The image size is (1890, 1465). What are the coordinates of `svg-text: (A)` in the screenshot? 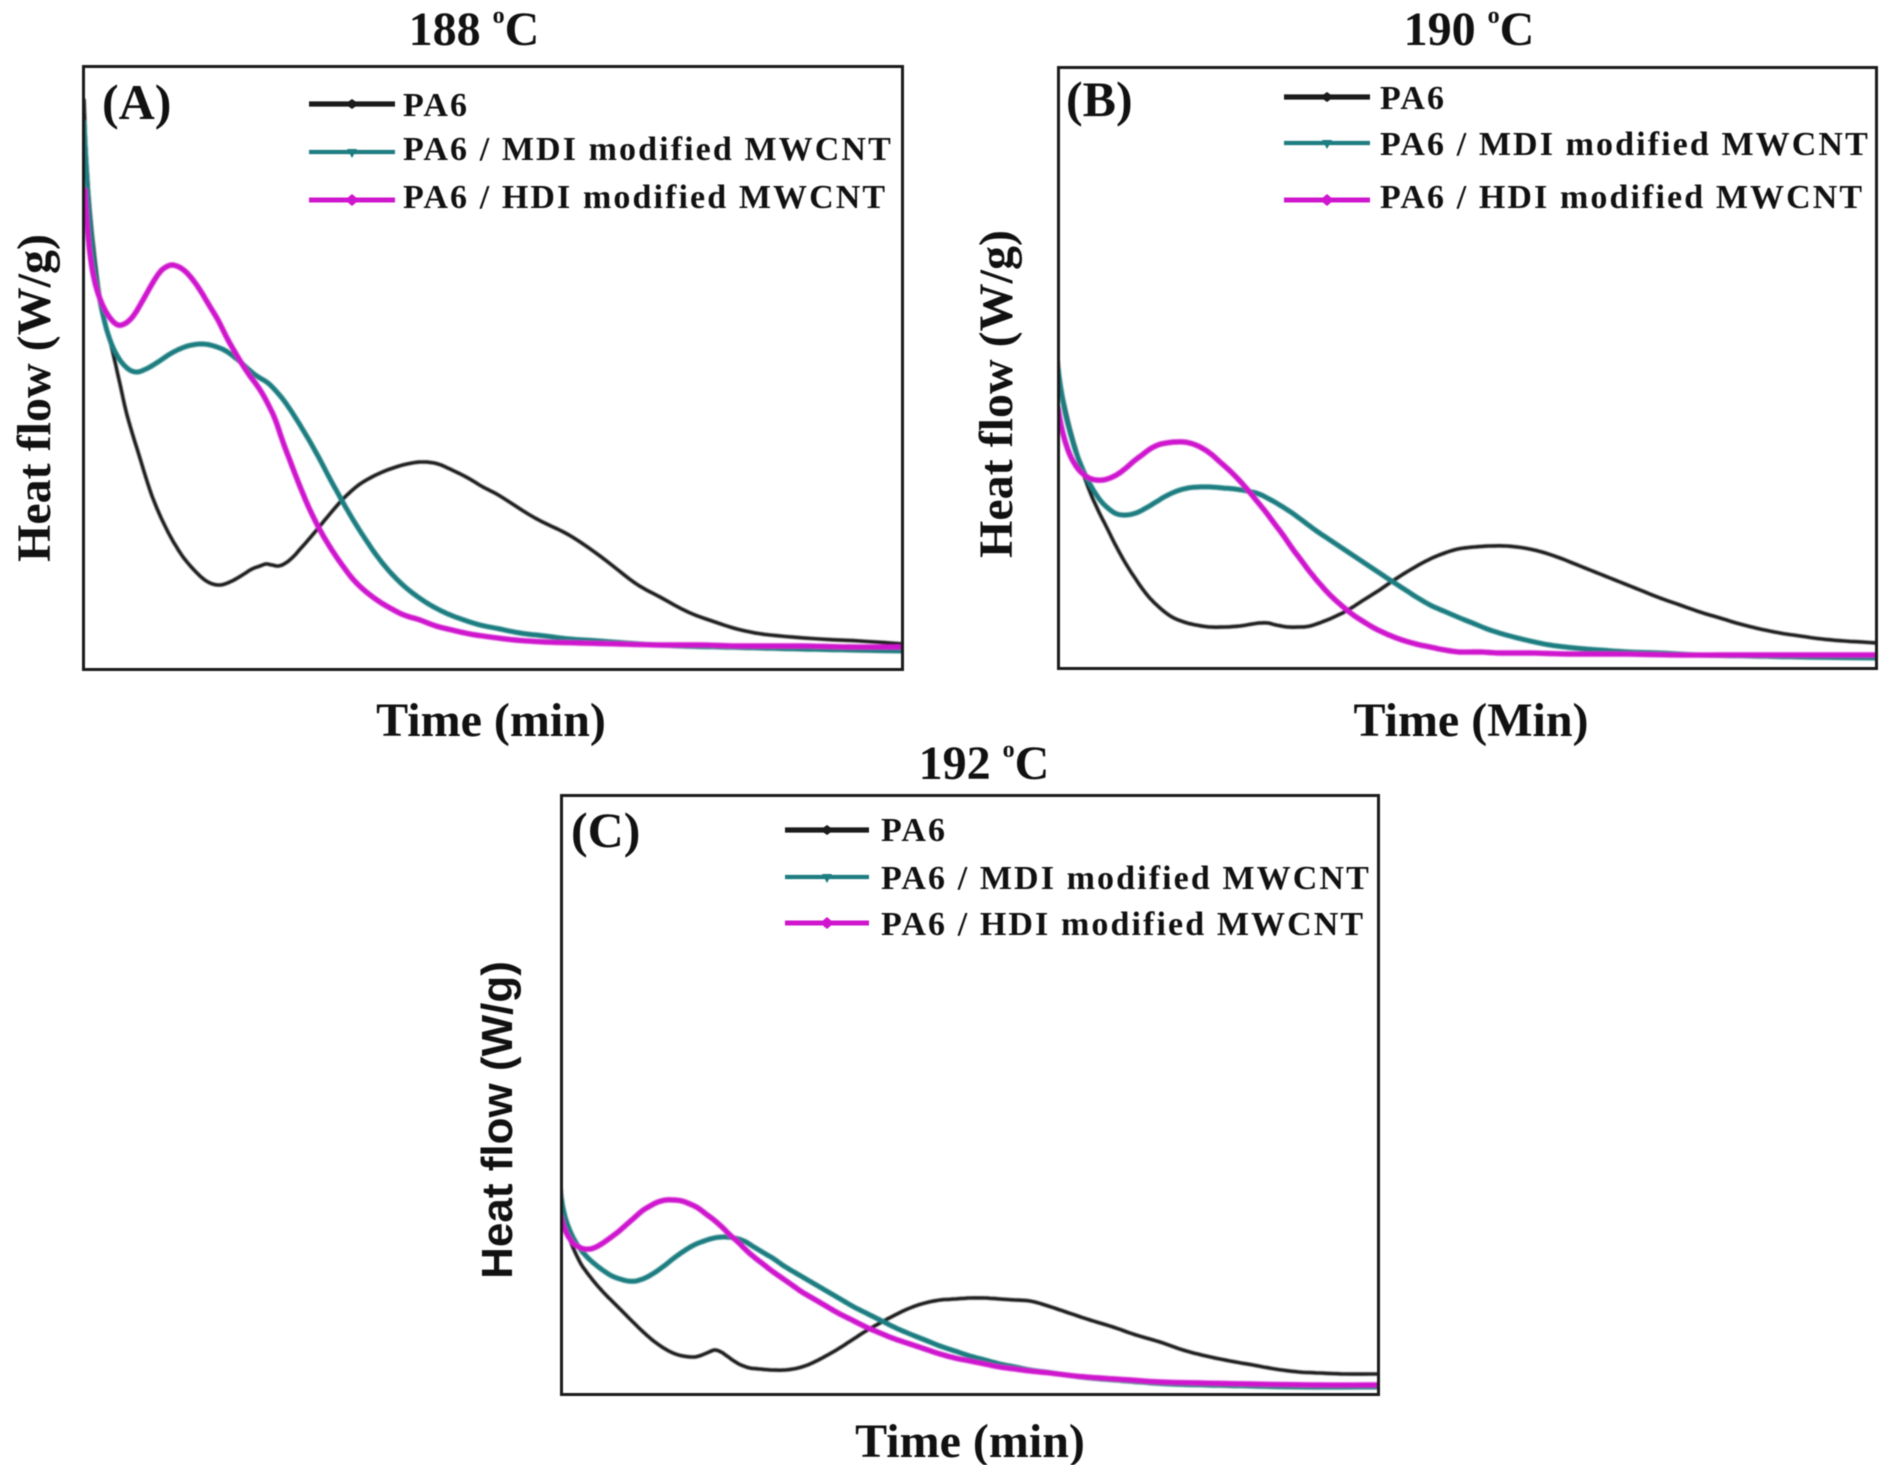 It's located at (136, 102).